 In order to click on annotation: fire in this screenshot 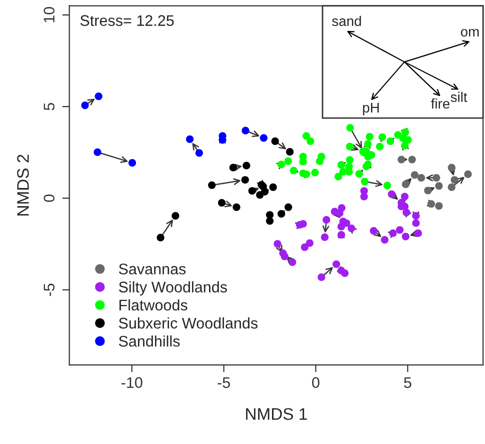, I will do `click(440, 103)`.